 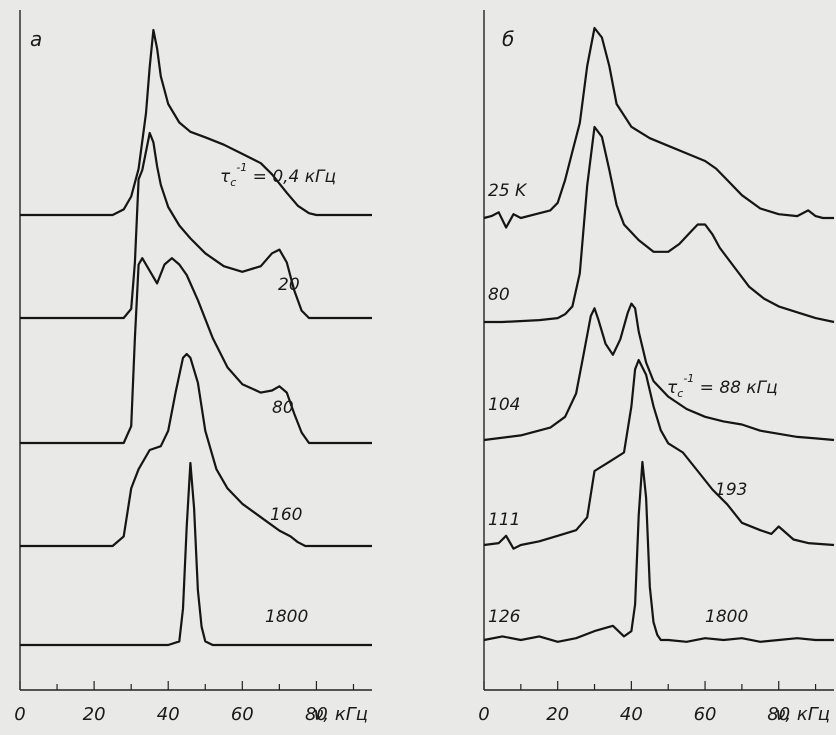 I want to click on series-label: 25 K, so click(x=508, y=191).